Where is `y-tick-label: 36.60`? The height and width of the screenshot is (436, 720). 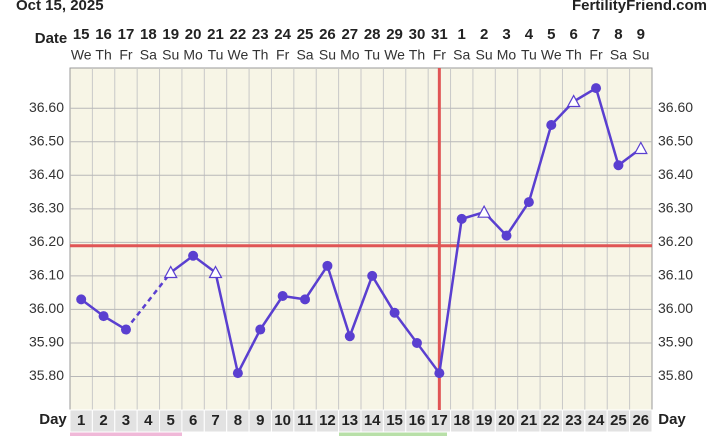
y-tick-label: 36.60 is located at coordinates (46, 107).